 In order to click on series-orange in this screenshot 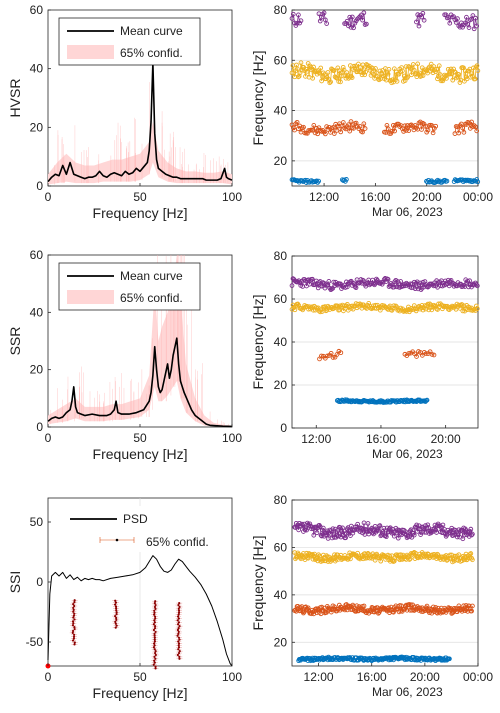, I will do `click(377, 355)`.